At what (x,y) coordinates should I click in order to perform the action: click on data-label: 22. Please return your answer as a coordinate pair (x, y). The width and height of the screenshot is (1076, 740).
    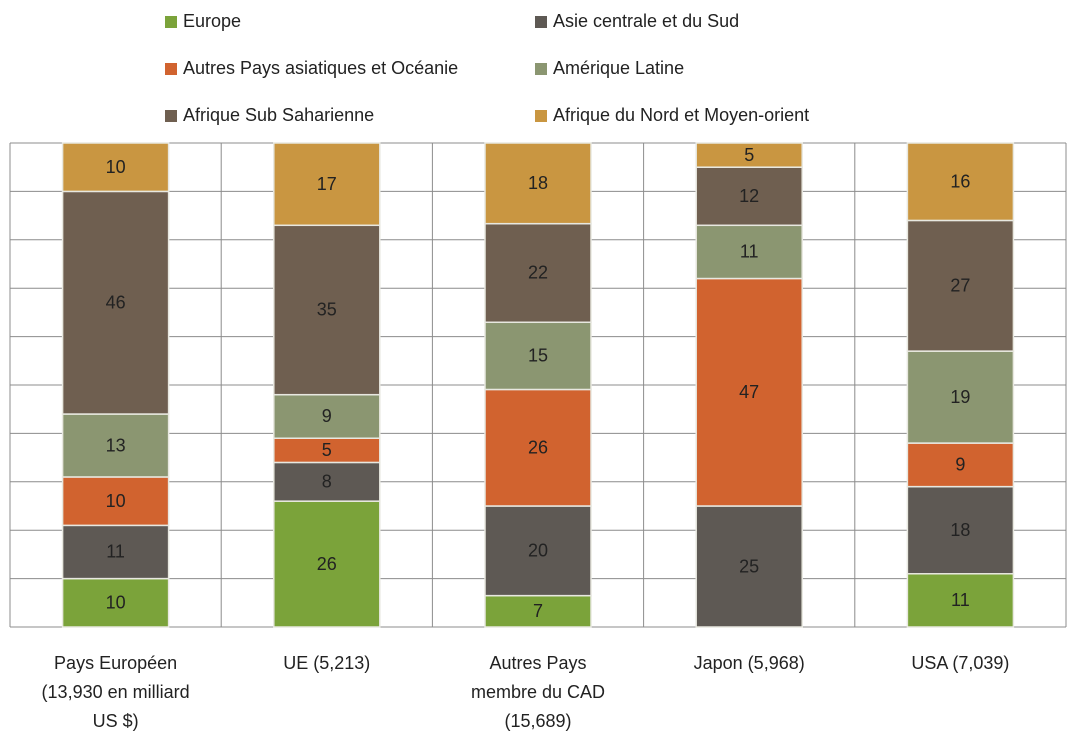
    Looking at the image, I should click on (538, 273).